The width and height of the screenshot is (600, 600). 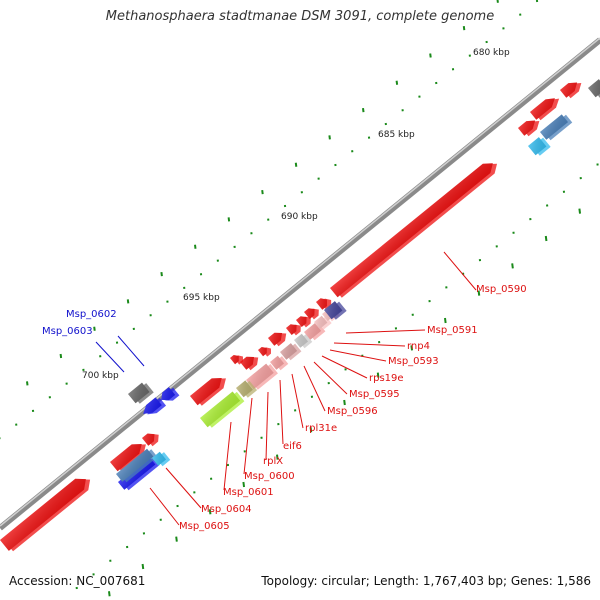 I want to click on accession-text: Accession: NC_007681, so click(x=77, y=581).